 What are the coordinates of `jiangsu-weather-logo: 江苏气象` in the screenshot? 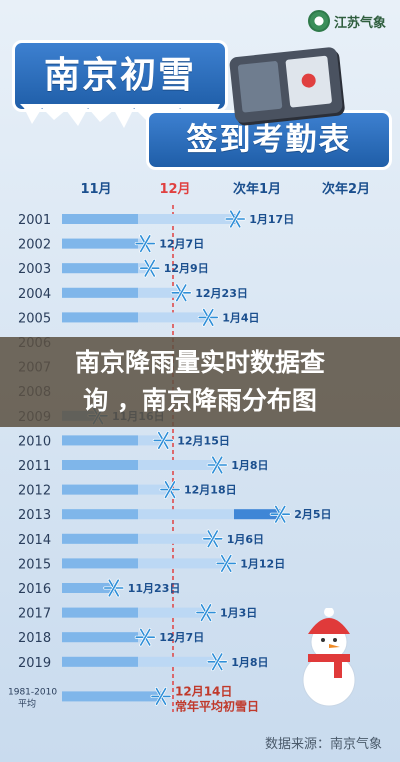 It's located at (346, 21).